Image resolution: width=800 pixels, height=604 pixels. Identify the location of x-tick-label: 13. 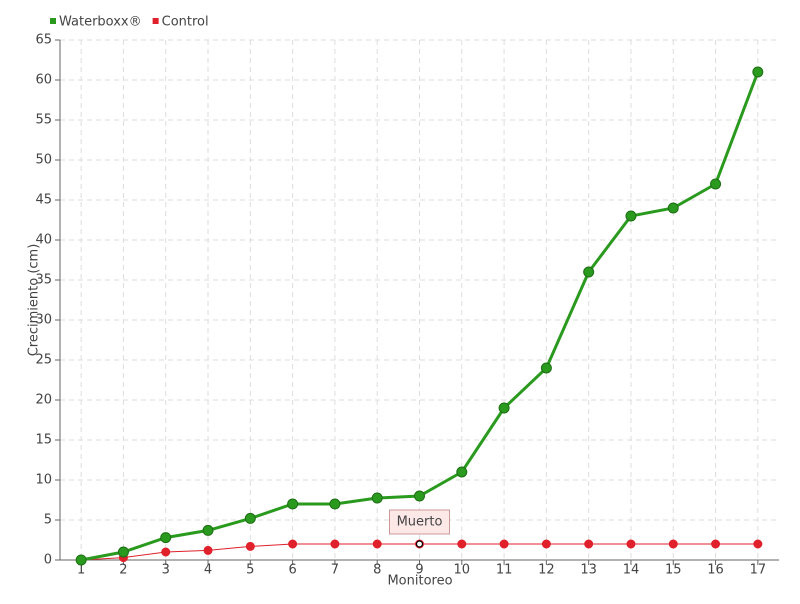
(588, 570).